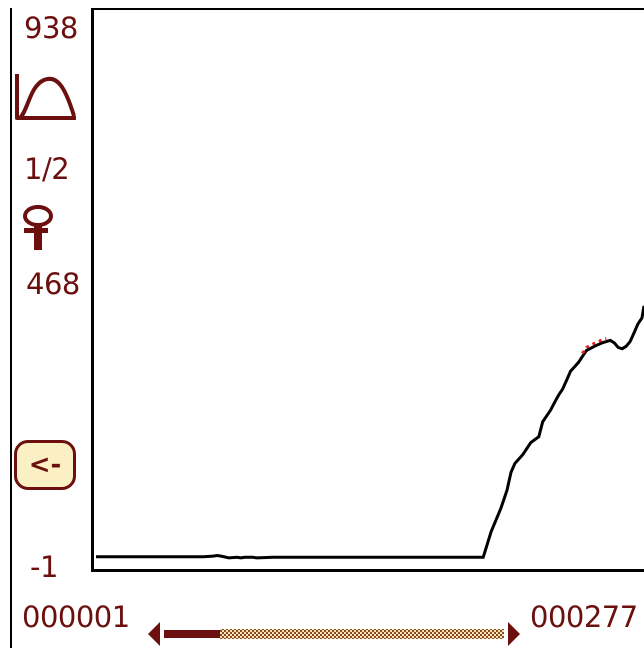 Image resolution: width=644 pixels, height=648 pixels. I want to click on scroll-left-arrow, so click(154, 634).